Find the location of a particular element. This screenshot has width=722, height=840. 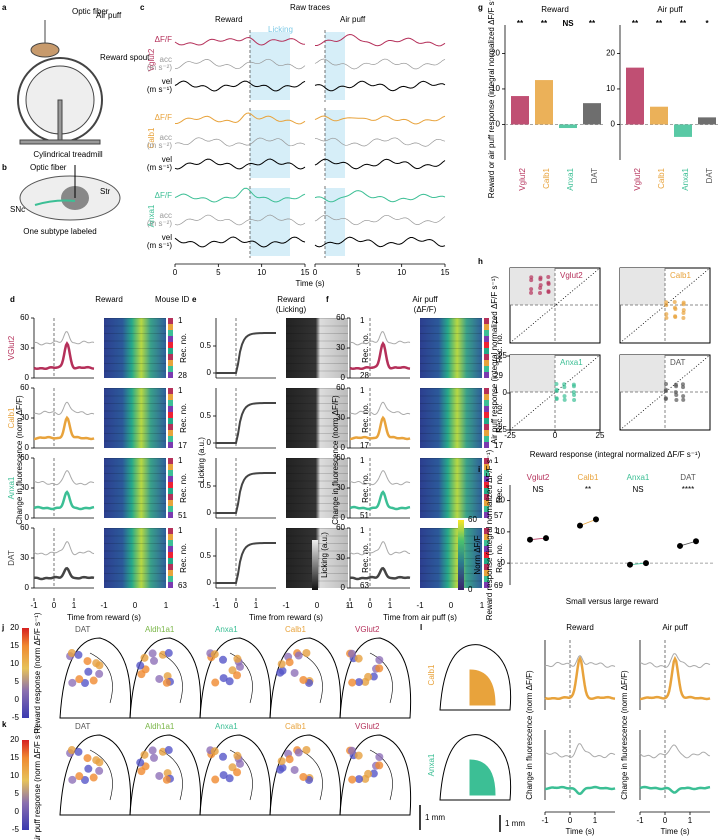

x-tick-label: 0 is located at coordinates (370, 605).